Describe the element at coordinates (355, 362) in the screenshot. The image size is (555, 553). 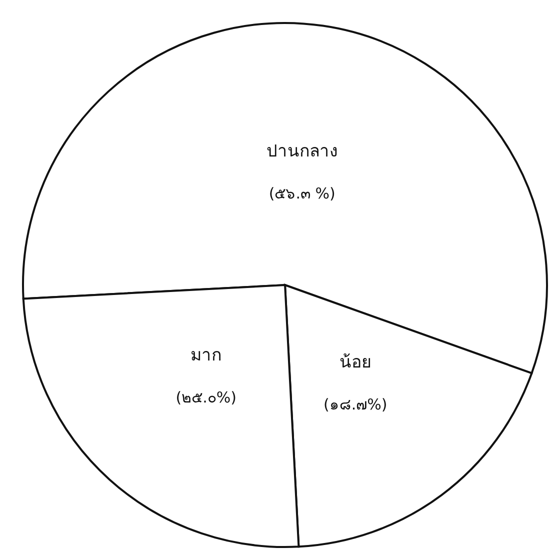
I see `slice-label: น้อย` at that location.